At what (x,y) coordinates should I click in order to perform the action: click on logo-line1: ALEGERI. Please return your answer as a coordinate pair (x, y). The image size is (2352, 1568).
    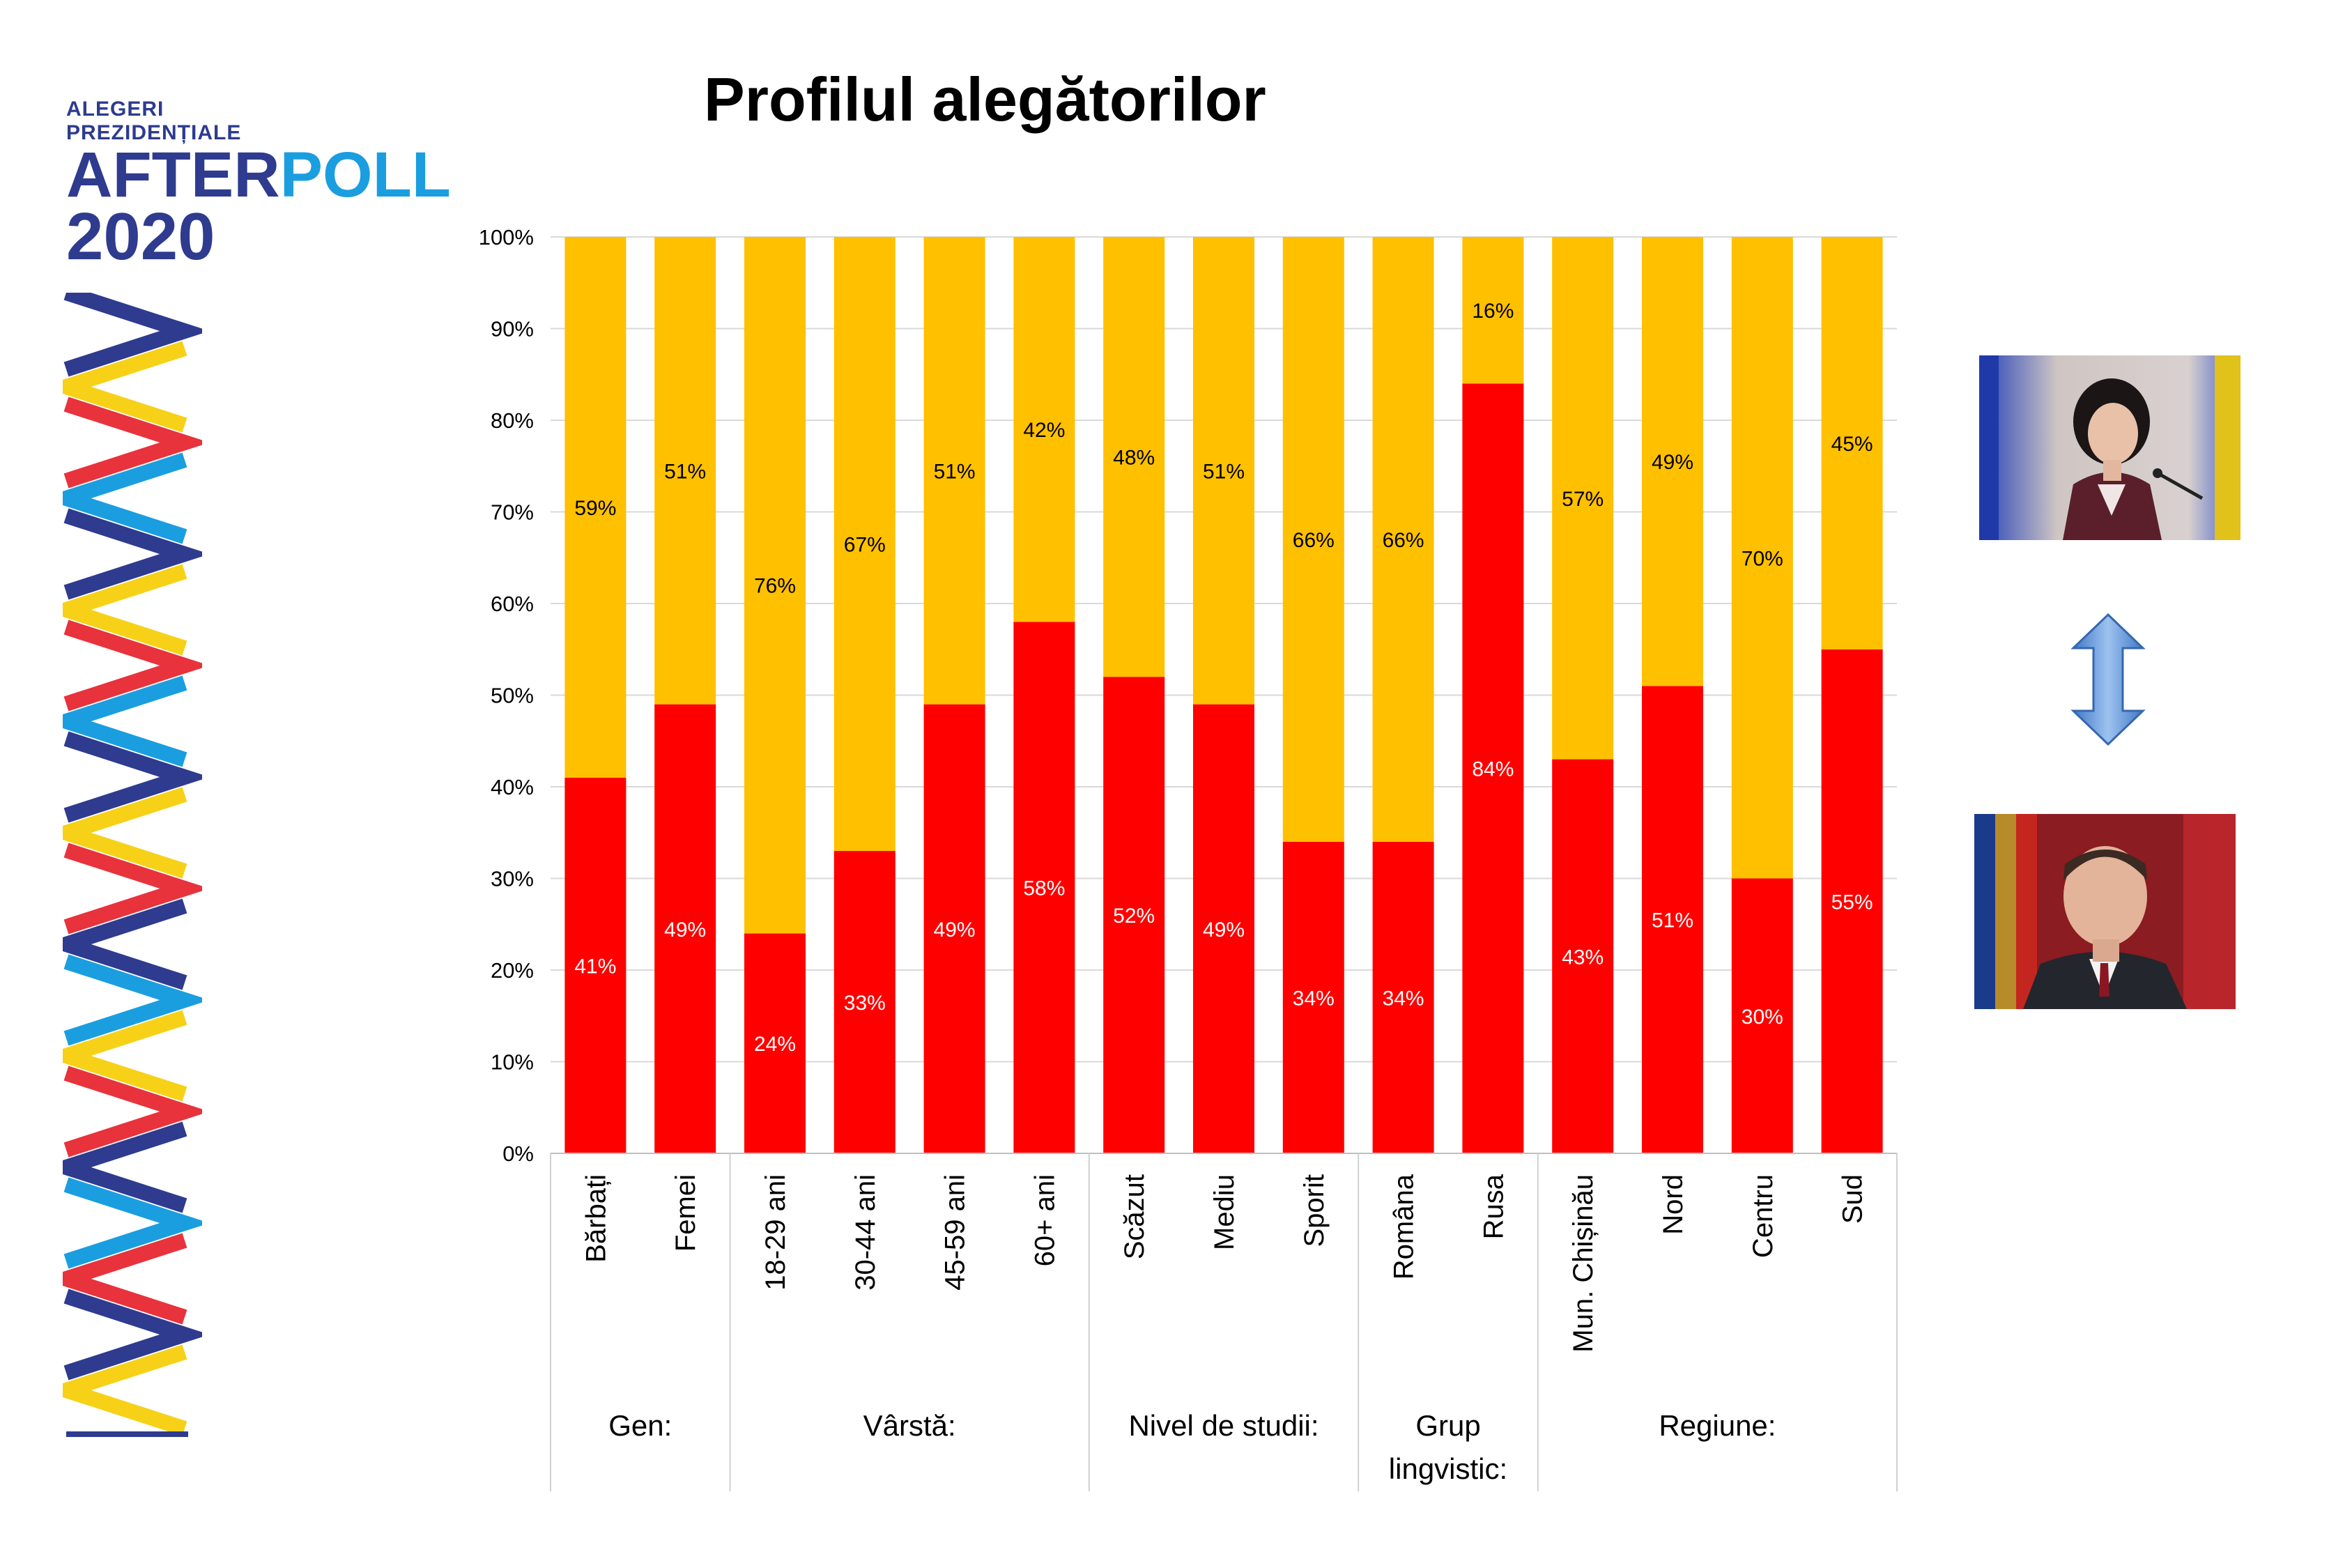
    Looking at the image, I should click on (115, 109).